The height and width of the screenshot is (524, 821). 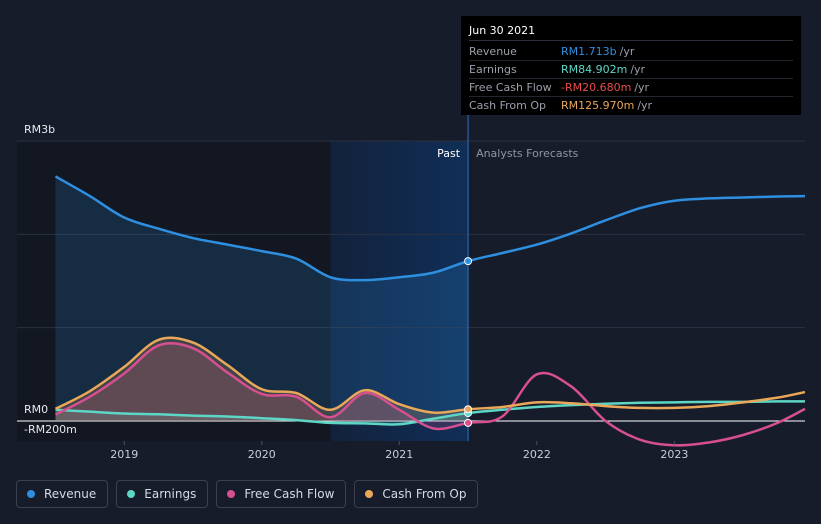 I want to click on y-axis-max-label: RM3b, so click(x=39, y=129).